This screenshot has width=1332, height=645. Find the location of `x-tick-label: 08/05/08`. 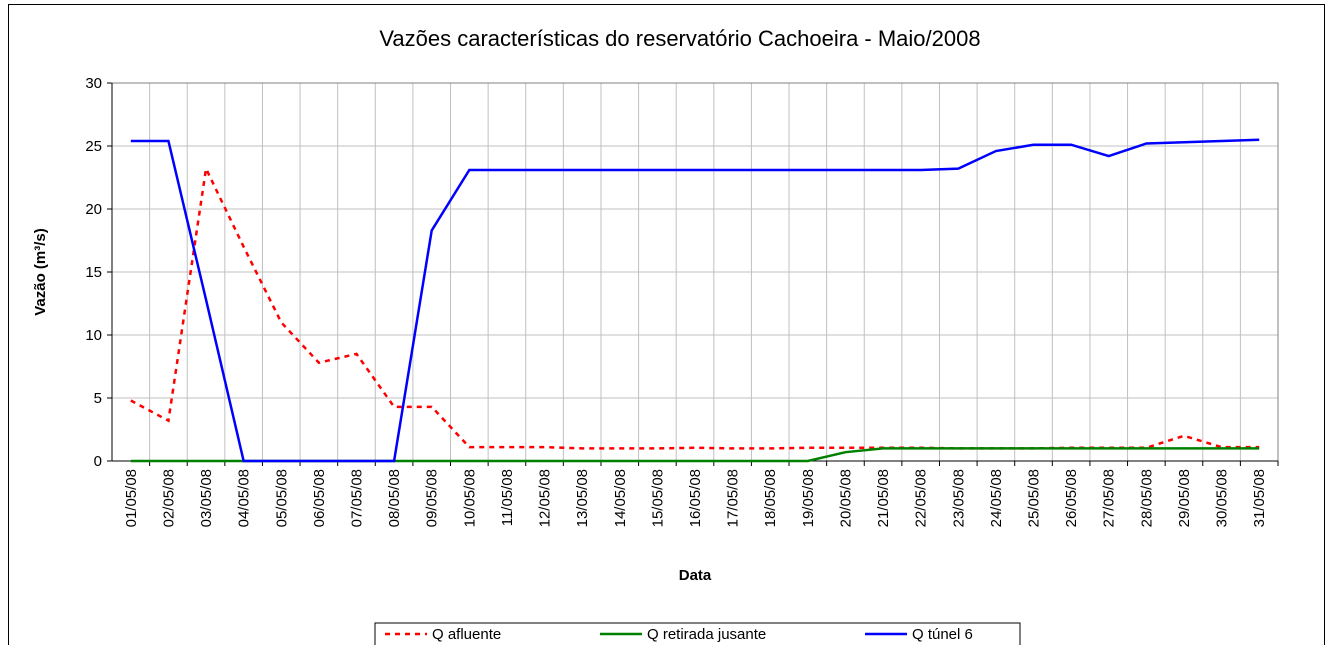

x-tick-label: 08/05/08 is located at coordinates (394, 498).